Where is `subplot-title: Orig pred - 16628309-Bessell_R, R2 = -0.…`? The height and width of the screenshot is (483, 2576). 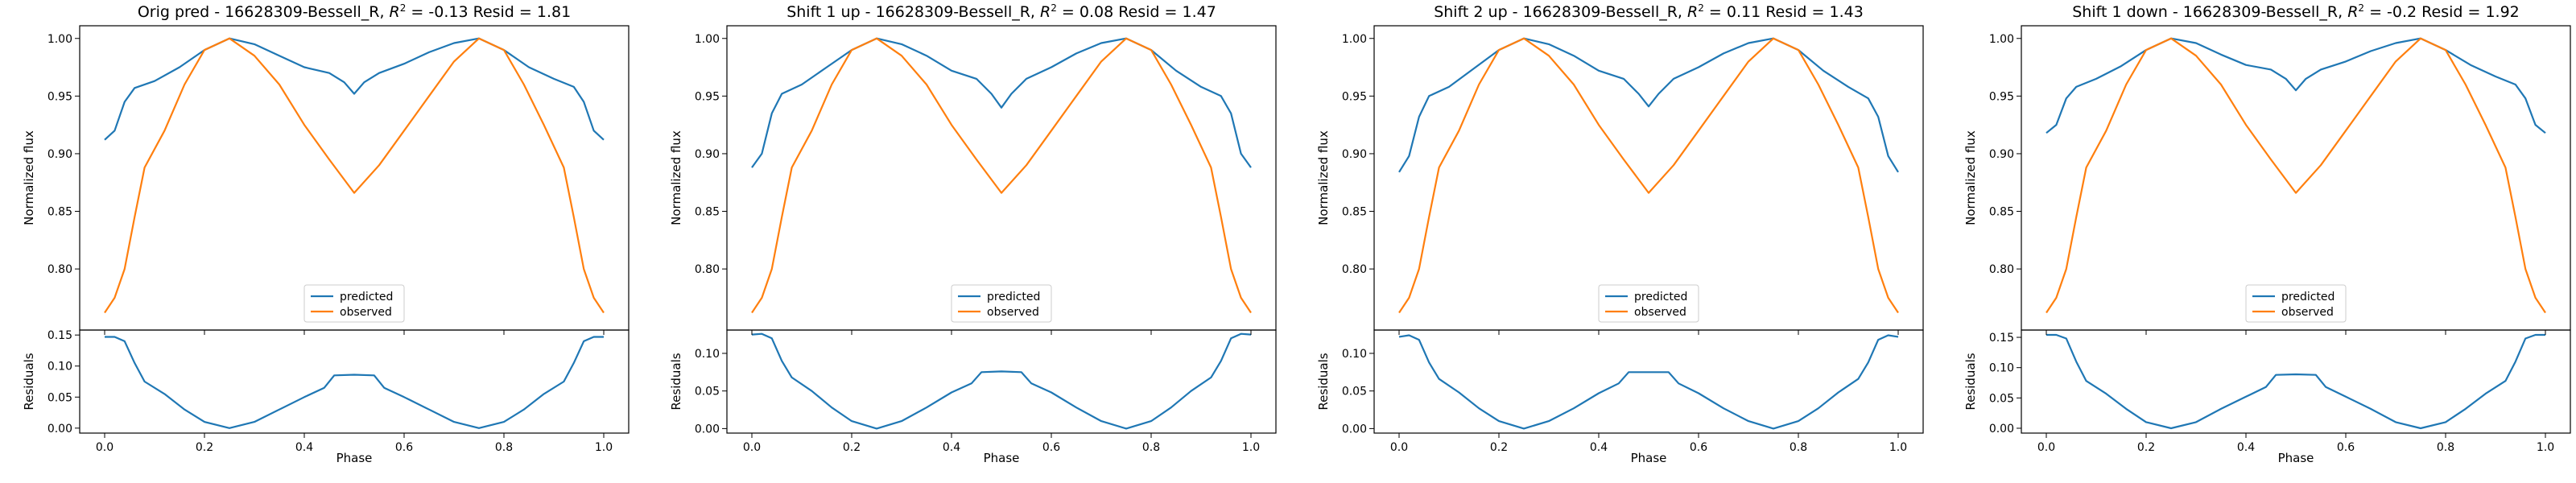 subplot-title: Orig pred - 16628309-Bessell_R, R2 = -0.… is located at coordinates (354, 11).